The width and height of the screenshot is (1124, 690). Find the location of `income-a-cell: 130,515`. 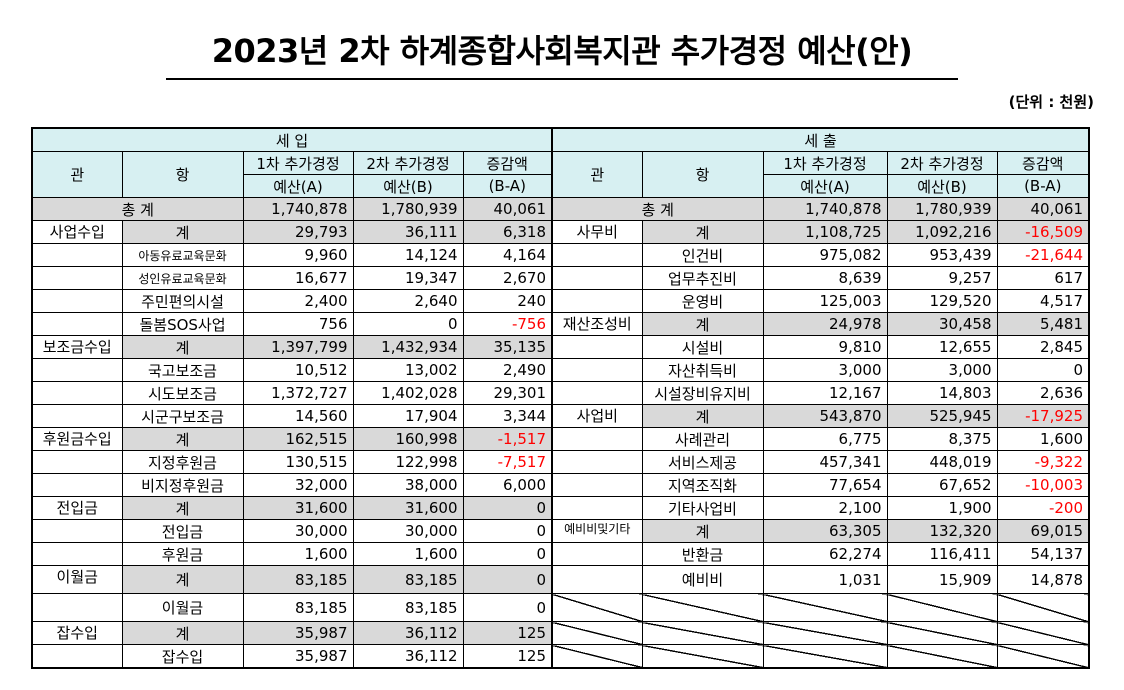

income-a-cell: 130,515 is located at coordinates (298, 462).